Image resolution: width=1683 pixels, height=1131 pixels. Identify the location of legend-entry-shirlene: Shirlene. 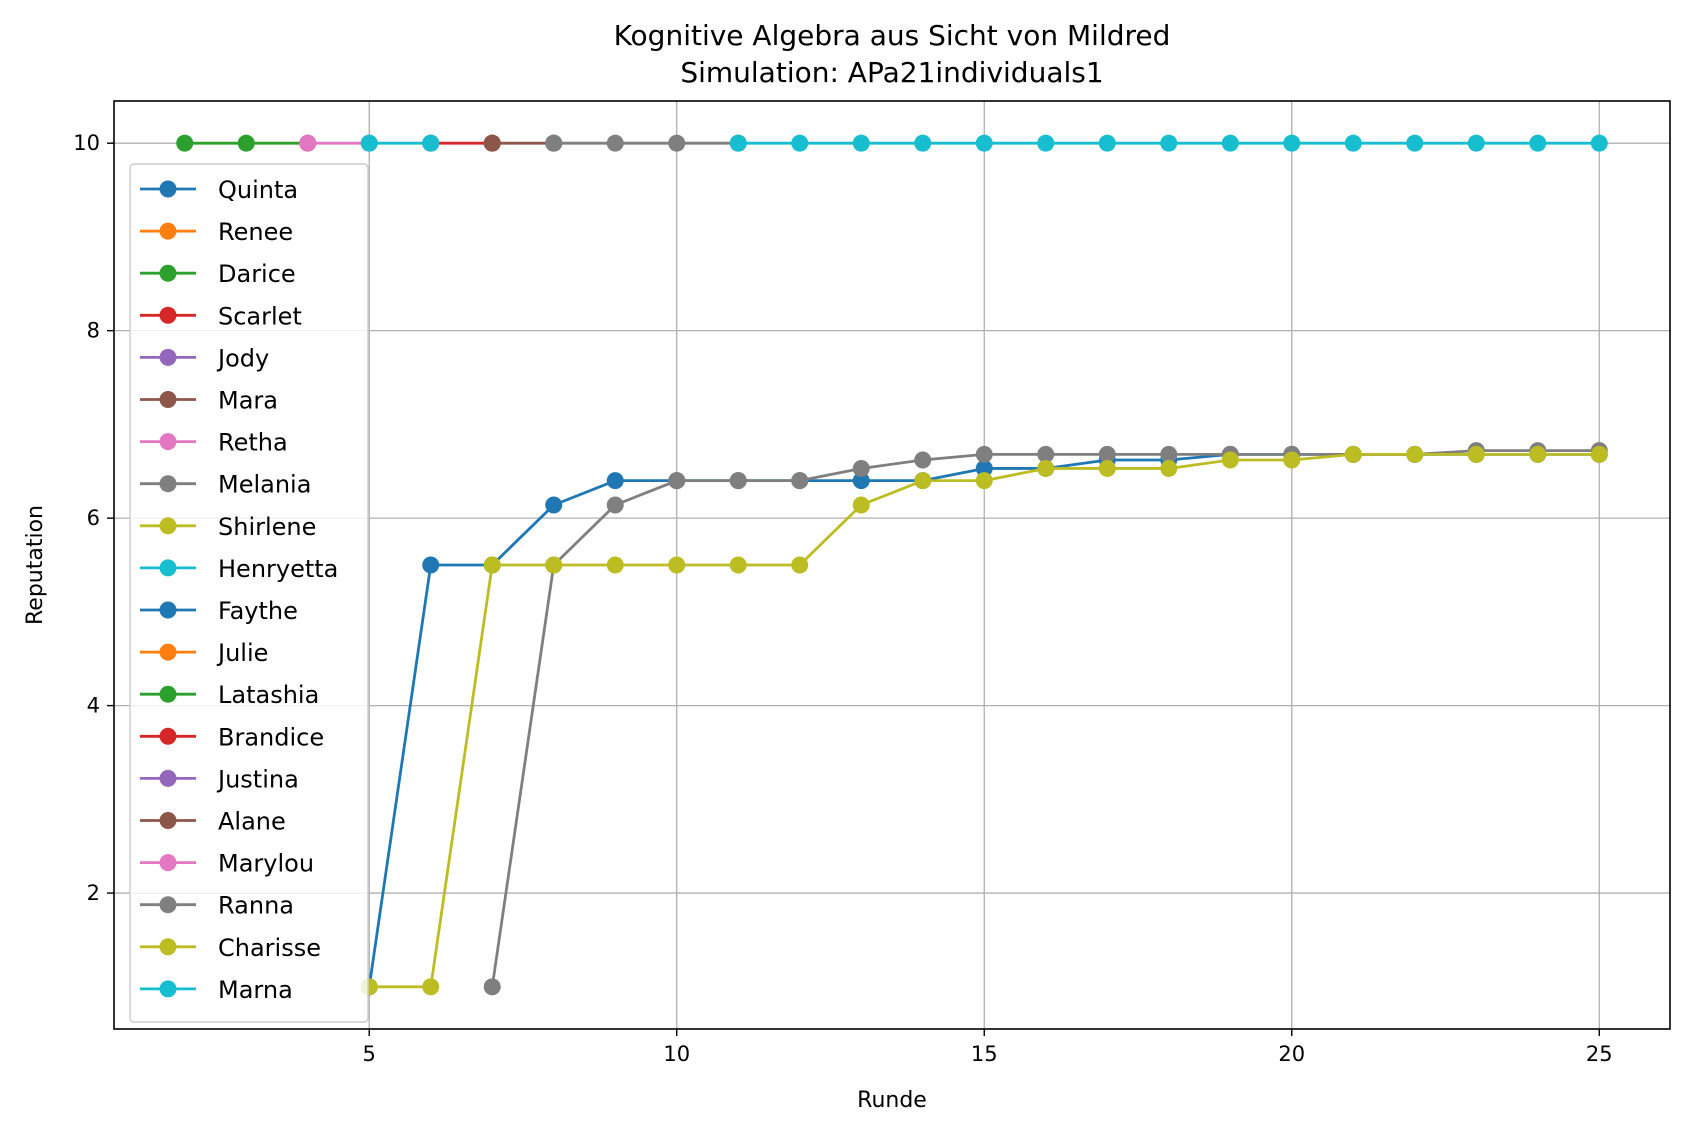
(228, 527).